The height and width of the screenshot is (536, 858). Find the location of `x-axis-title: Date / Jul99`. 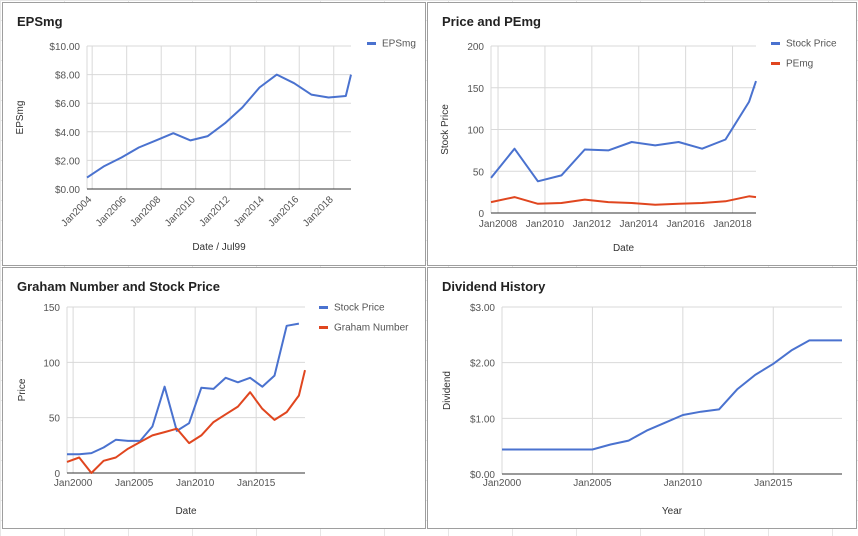

x-axis-title: Date / Jul99 is located at coordinates (219, 247).